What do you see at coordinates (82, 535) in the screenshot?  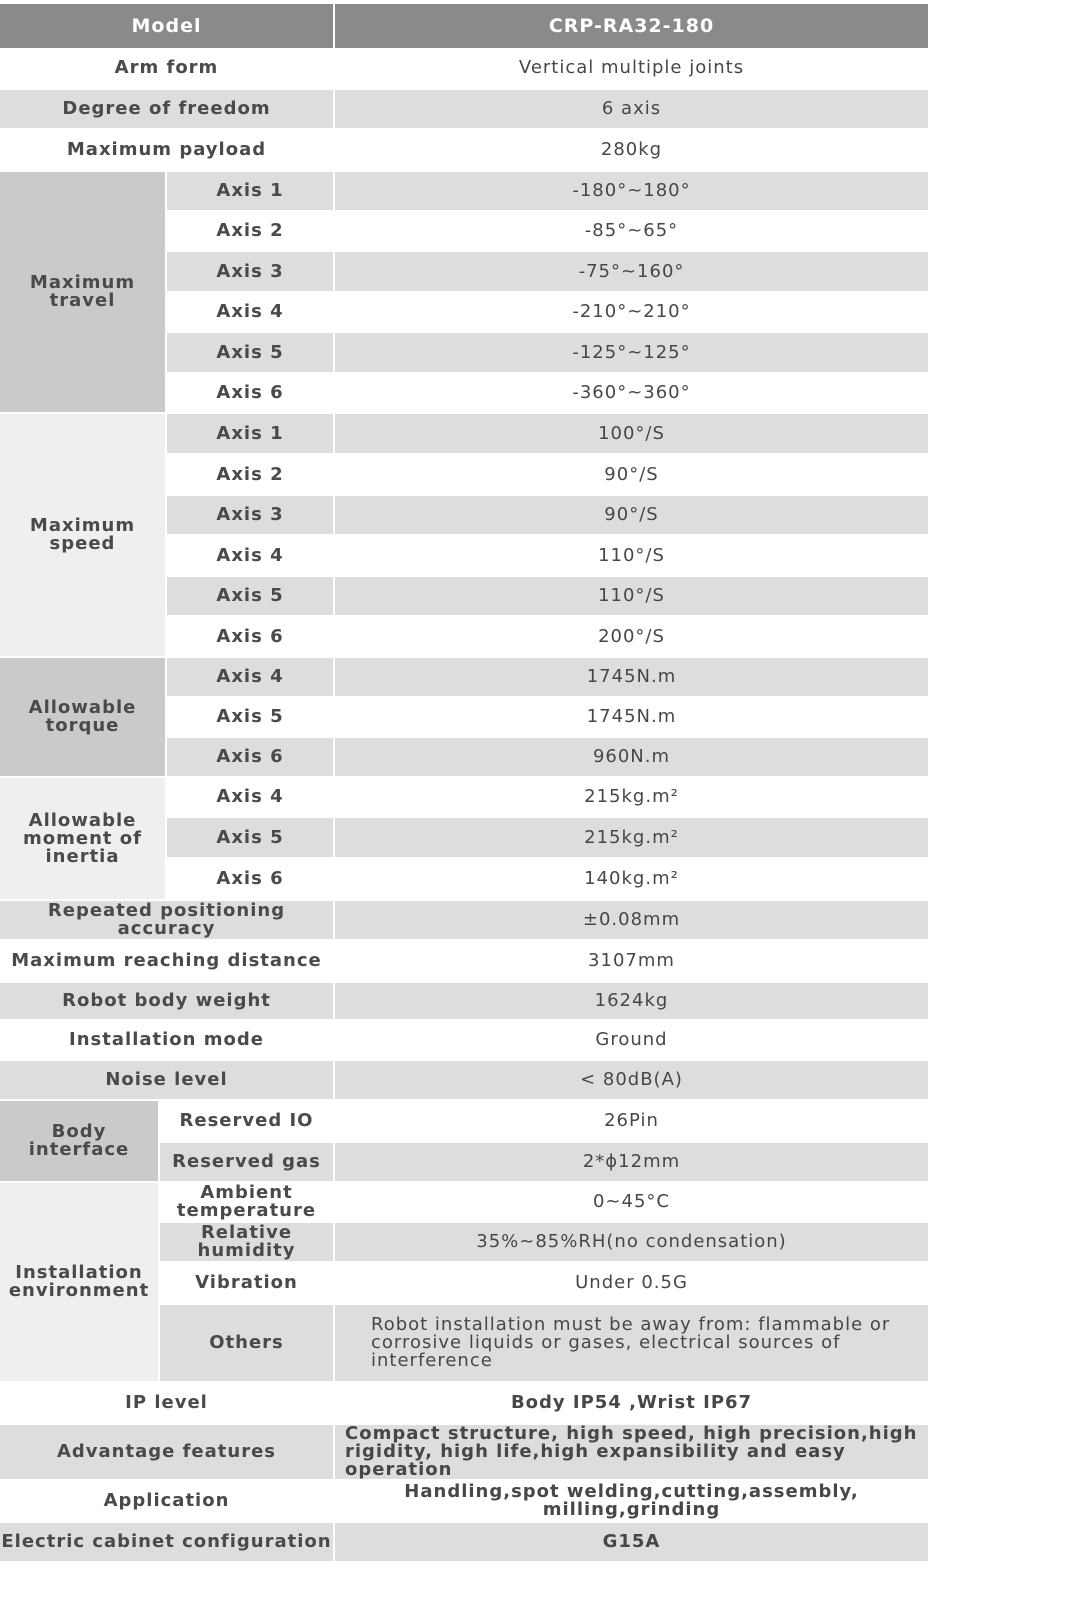 I see `group-label: Maximum speed` at bounding box center [82, 535].